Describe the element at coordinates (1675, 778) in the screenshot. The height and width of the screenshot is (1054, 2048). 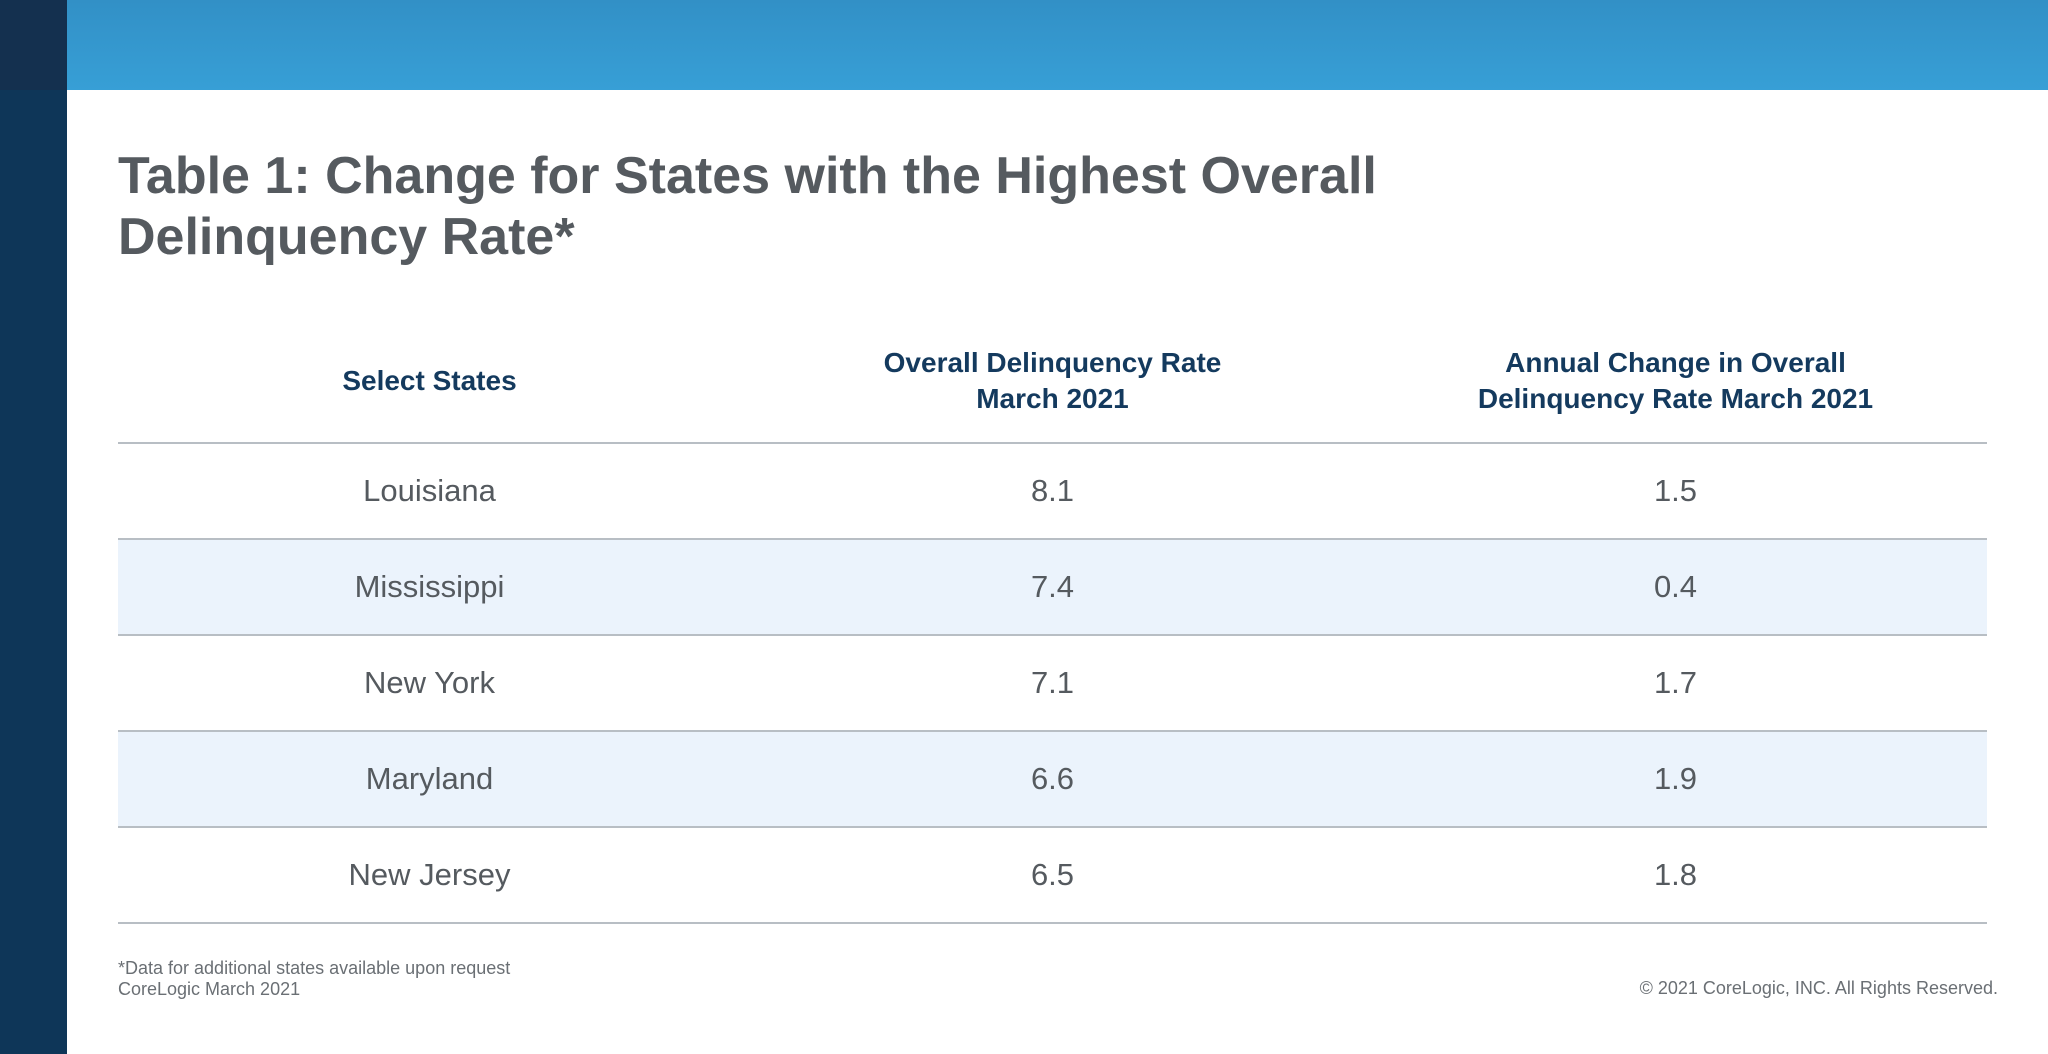
I see `cell-change: 1.9` at that location.